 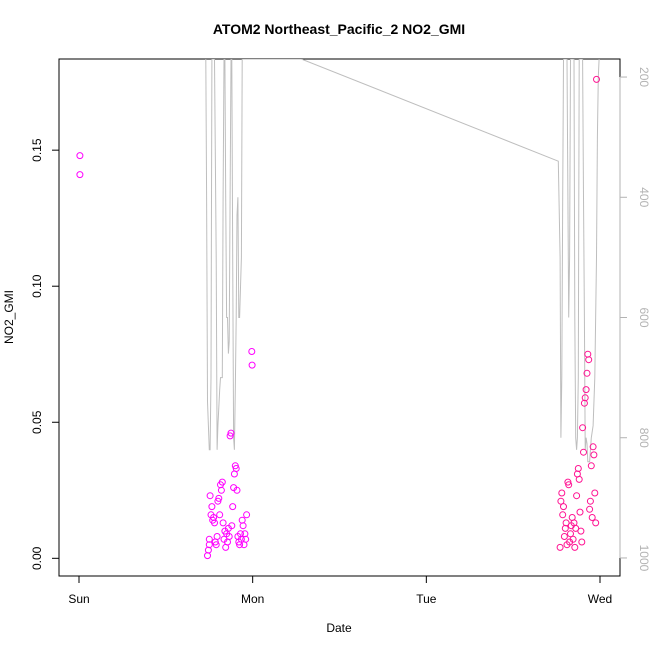 I want to click on x-tick-label: Wed, so click(x=600, y=599).